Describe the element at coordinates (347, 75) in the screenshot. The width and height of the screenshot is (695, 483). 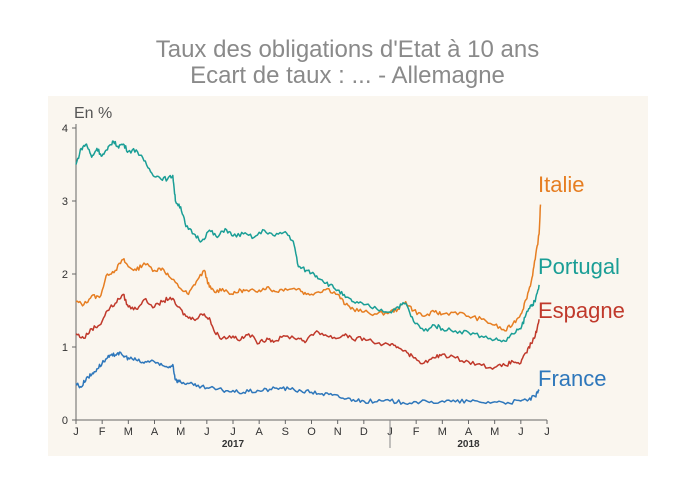
I see `chart-subtitle: Ecart de taux : ... - Allemagne` at that location.